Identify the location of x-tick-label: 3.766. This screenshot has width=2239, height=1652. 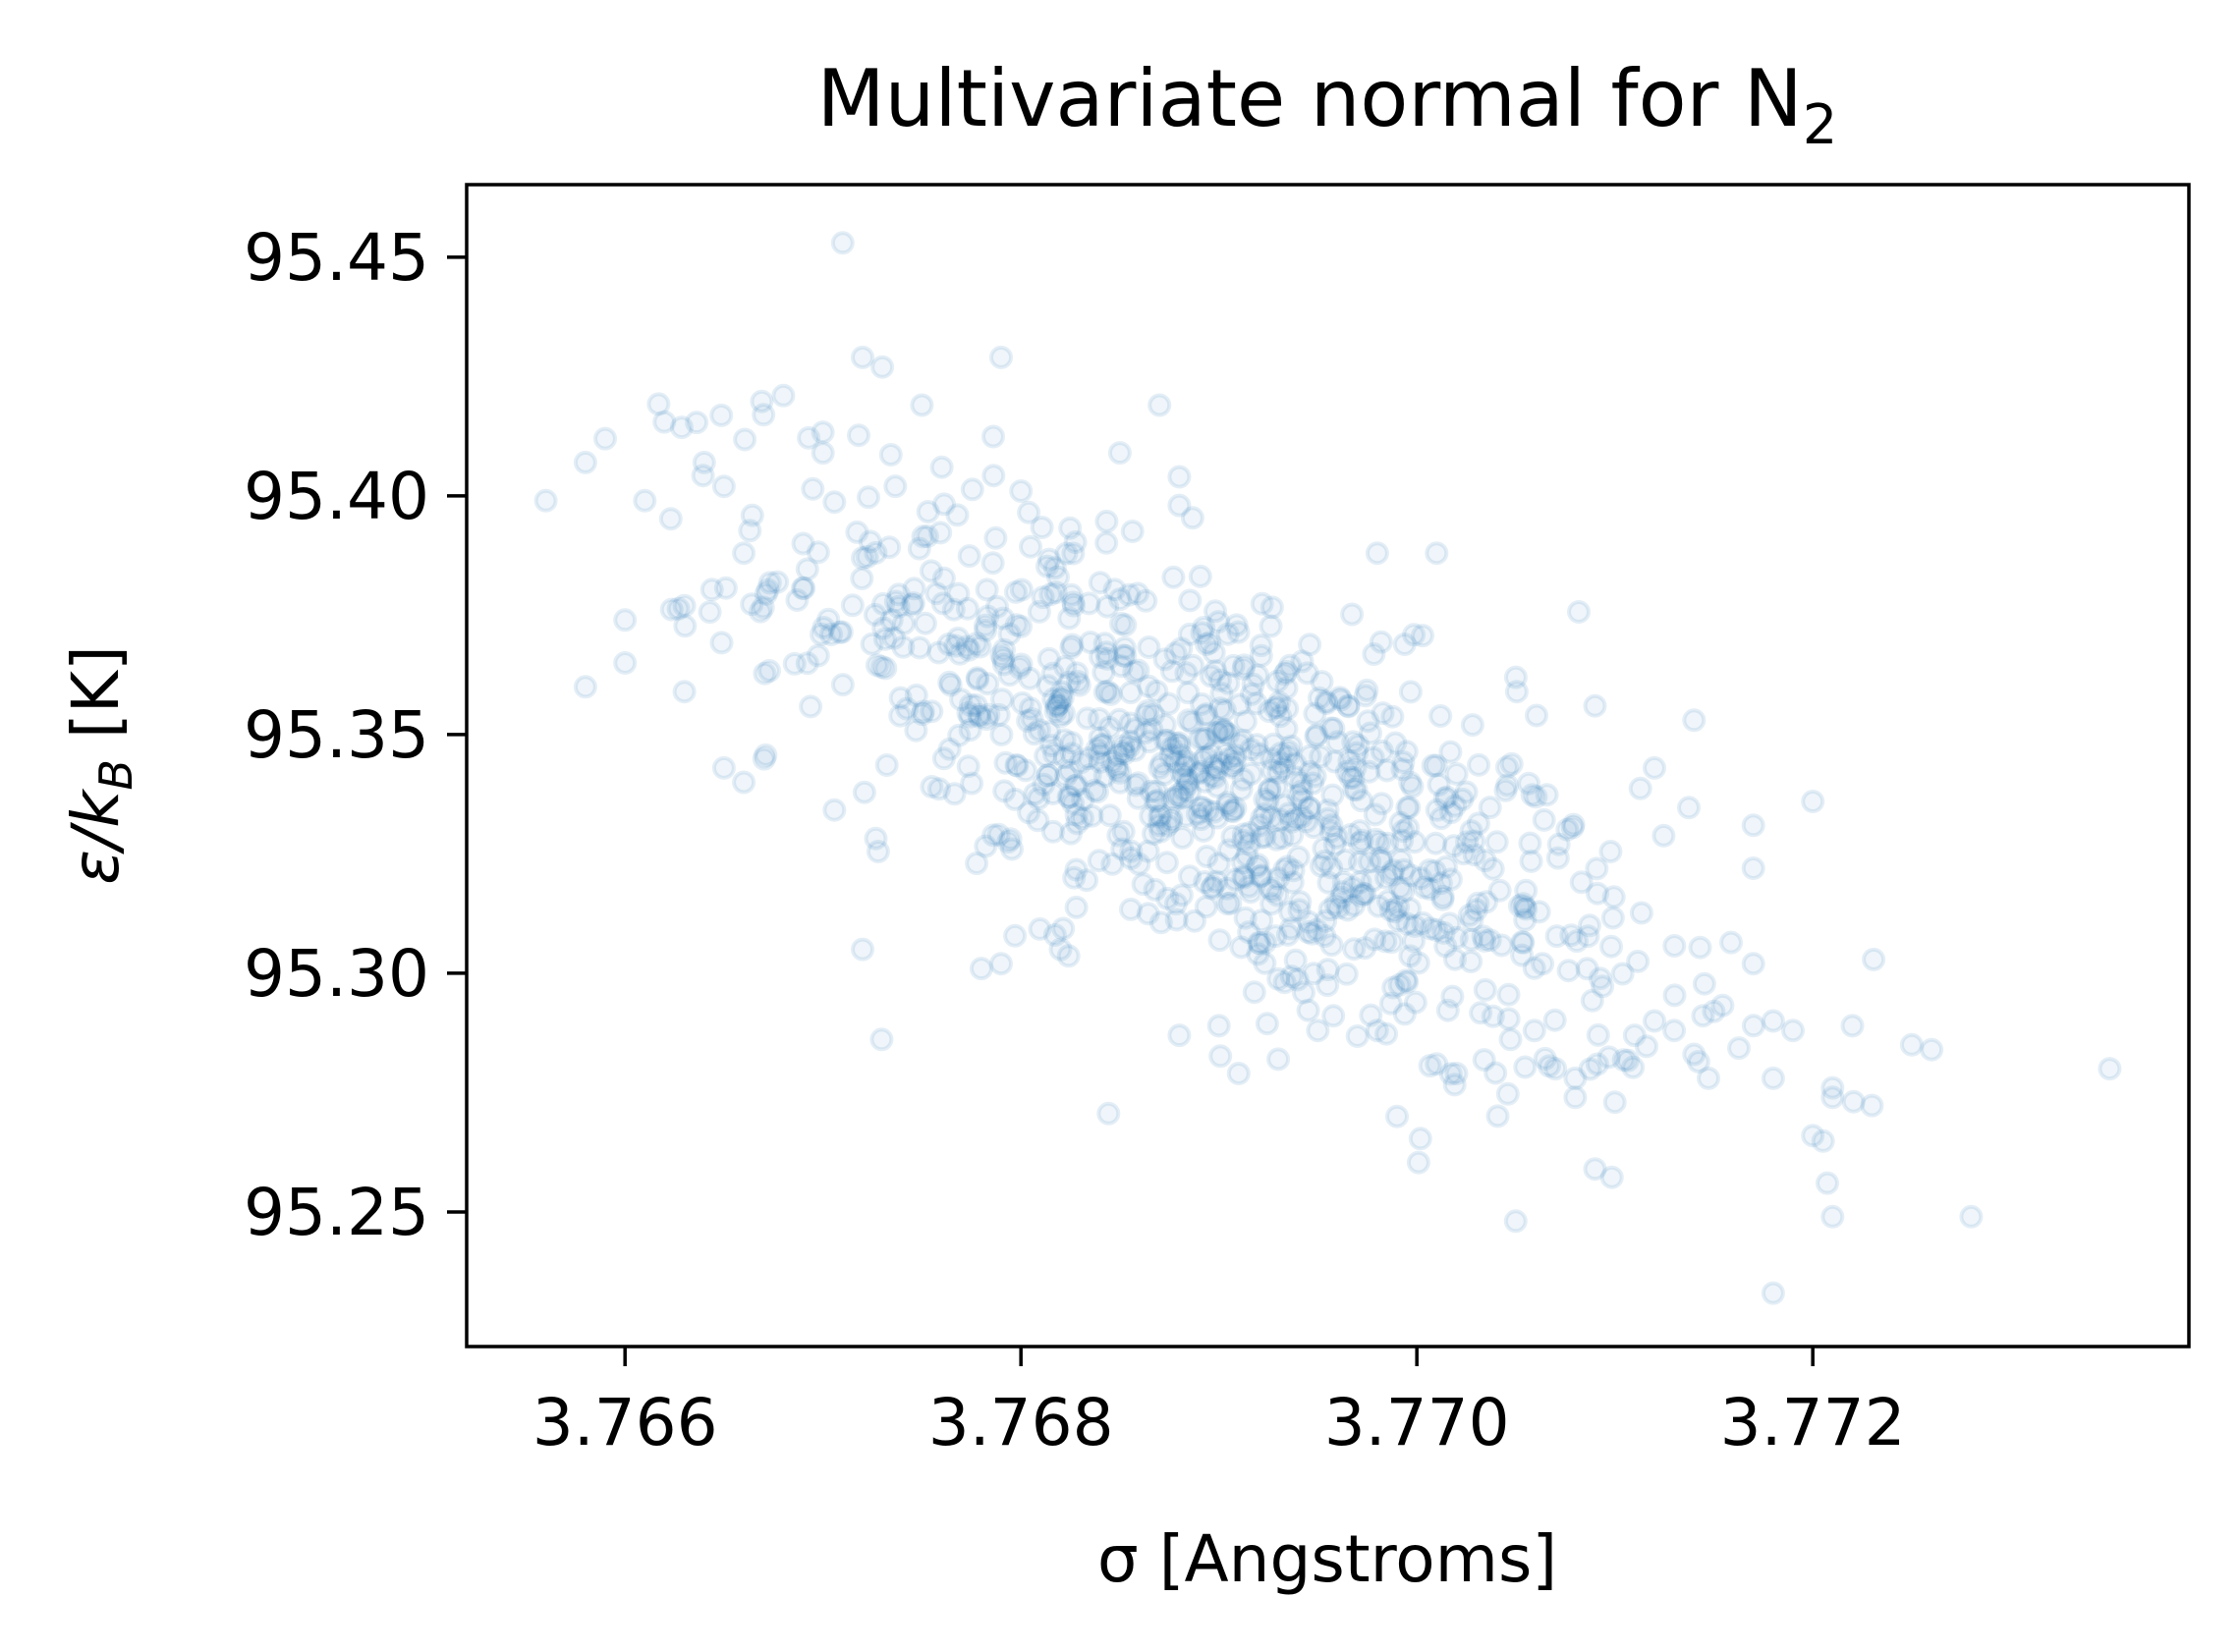
(625, 1422).